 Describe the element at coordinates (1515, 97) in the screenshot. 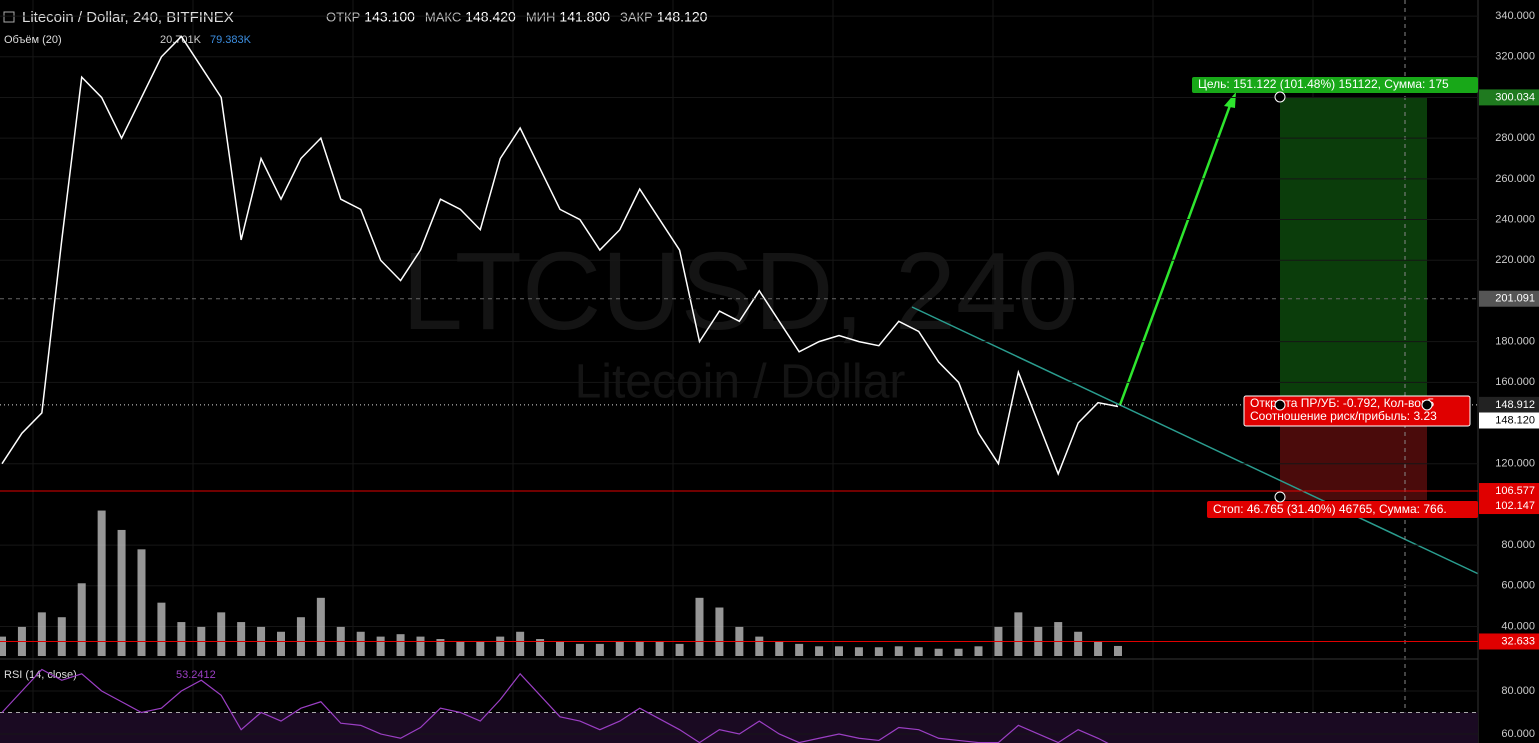

I see `price-tag-label: 300.034` at that location.